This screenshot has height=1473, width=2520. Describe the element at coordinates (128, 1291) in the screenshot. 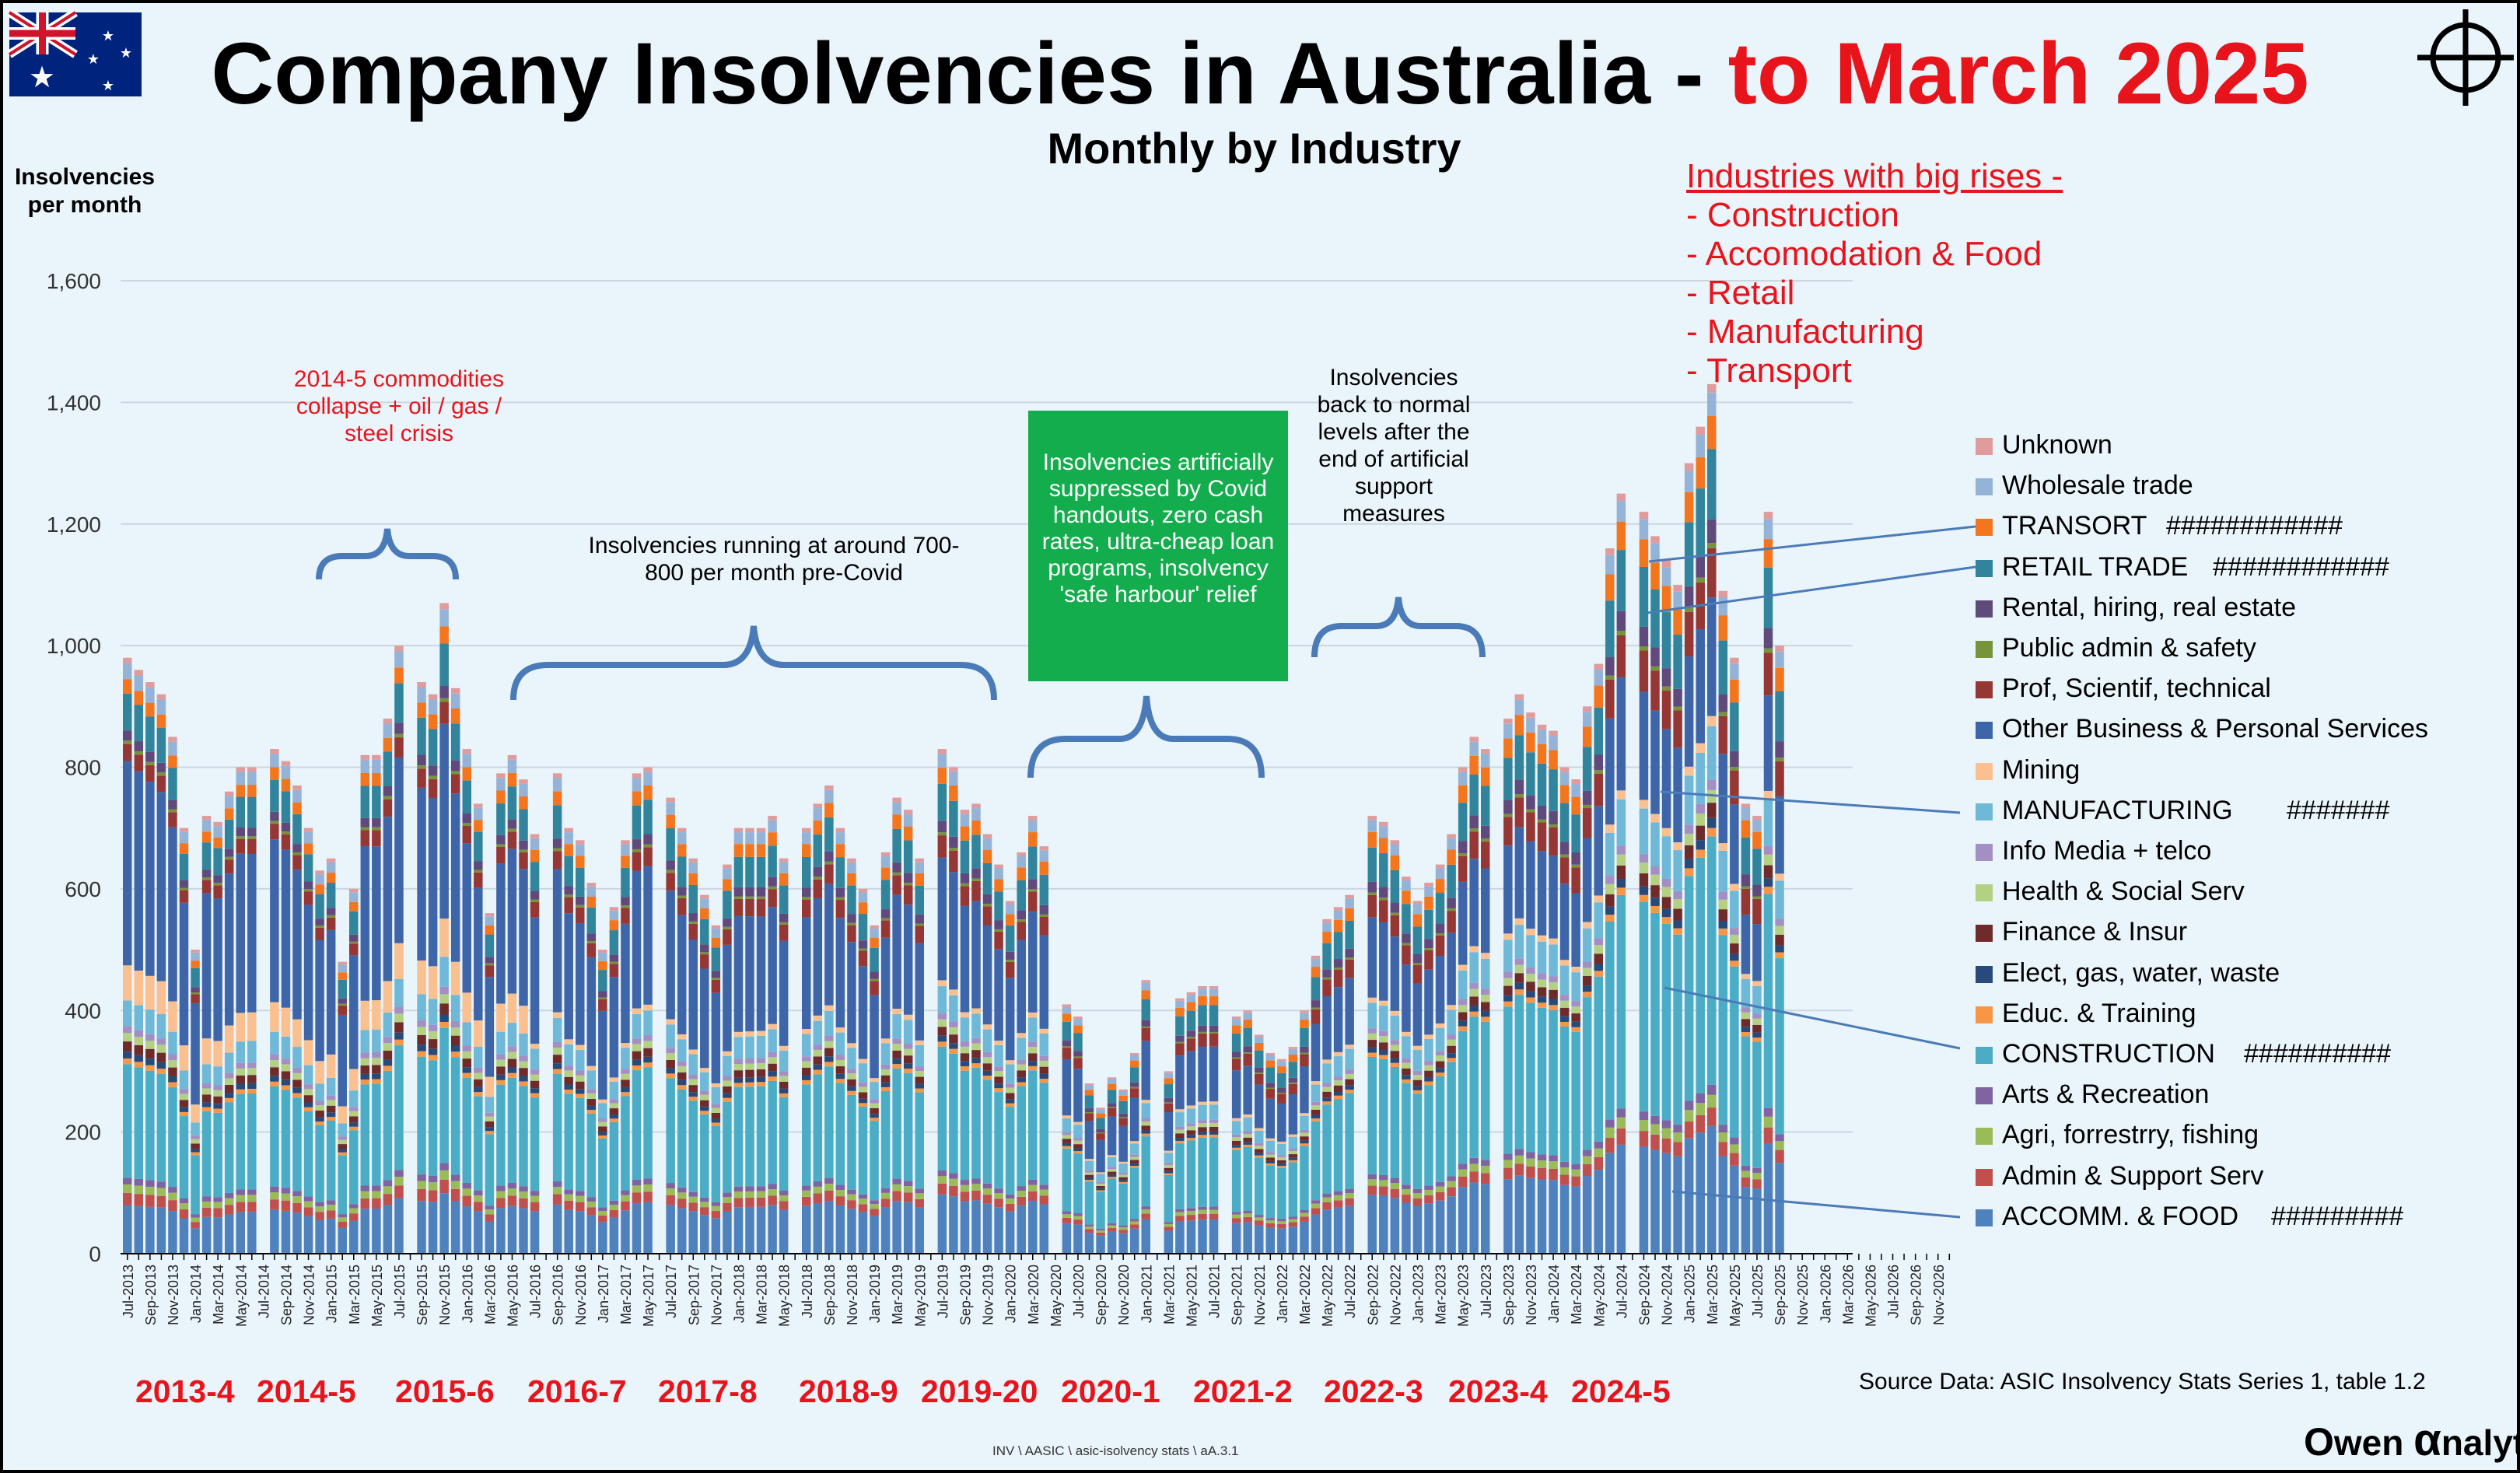

I see `x-tick-label: Jul-2013` at that location.